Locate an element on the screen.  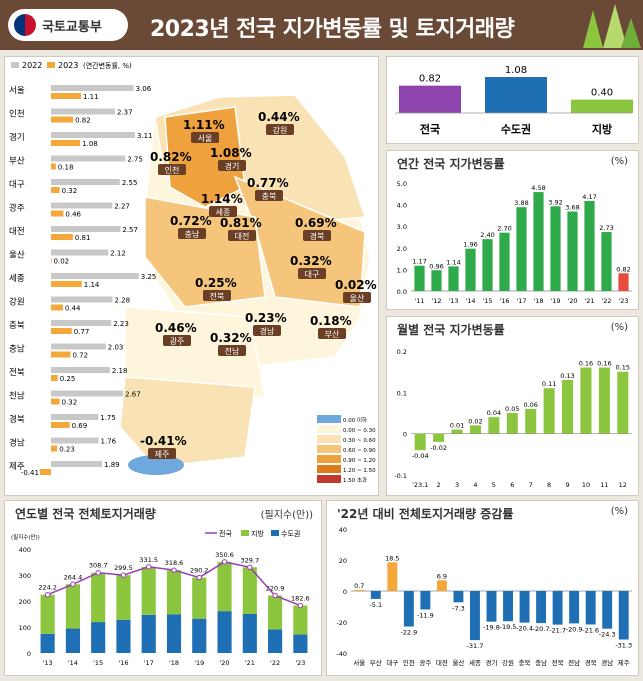
total-value: 290.2 is located at coordinates (199, 571).